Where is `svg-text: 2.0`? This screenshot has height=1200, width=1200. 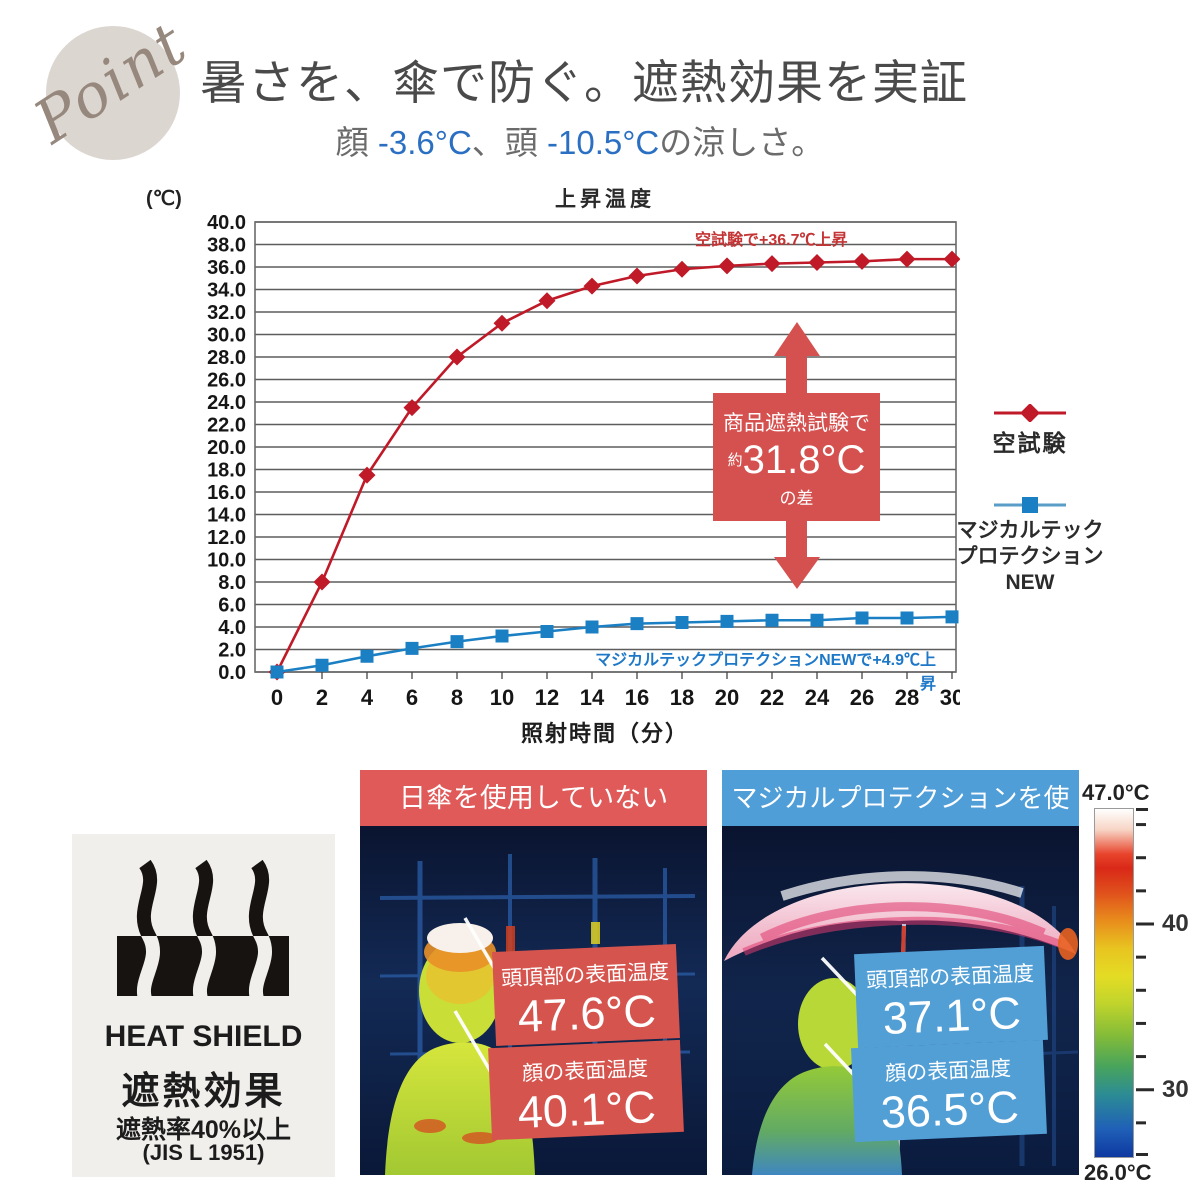 svg-text: 2.0 is located at coordinates (232, 651).